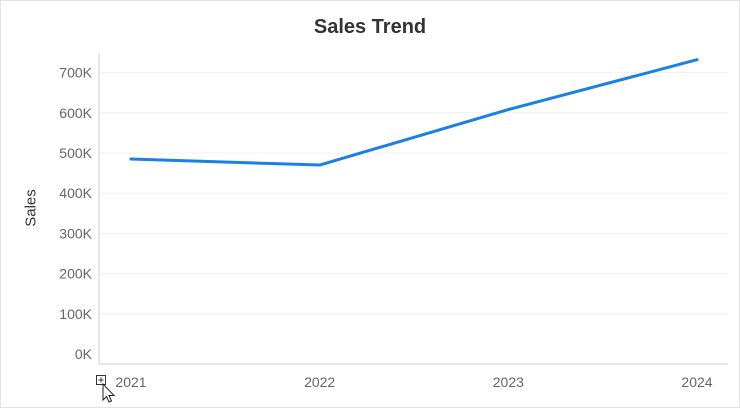  Describe the element at coordinates (75, 153) in the screenshot. I see `y-tick-label: 500K` at that location.